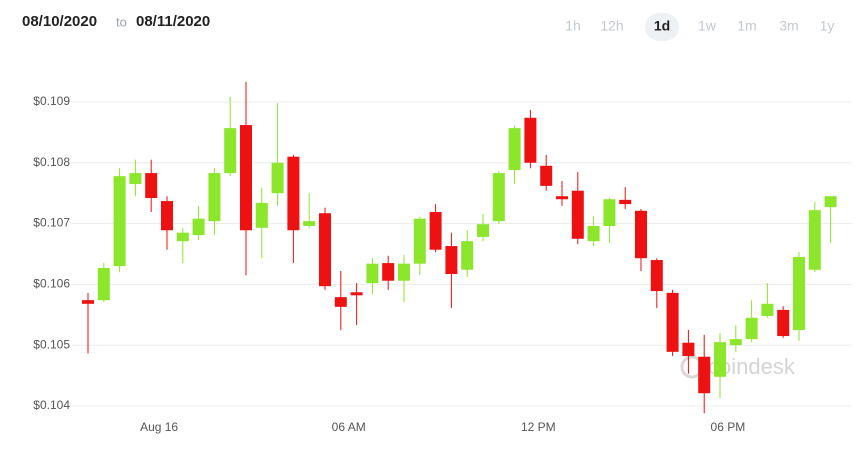 The image size is (868, 451). Describe the element at coordinates (573, 26) in the screenshot. I see `range-button: 1h` at that location.